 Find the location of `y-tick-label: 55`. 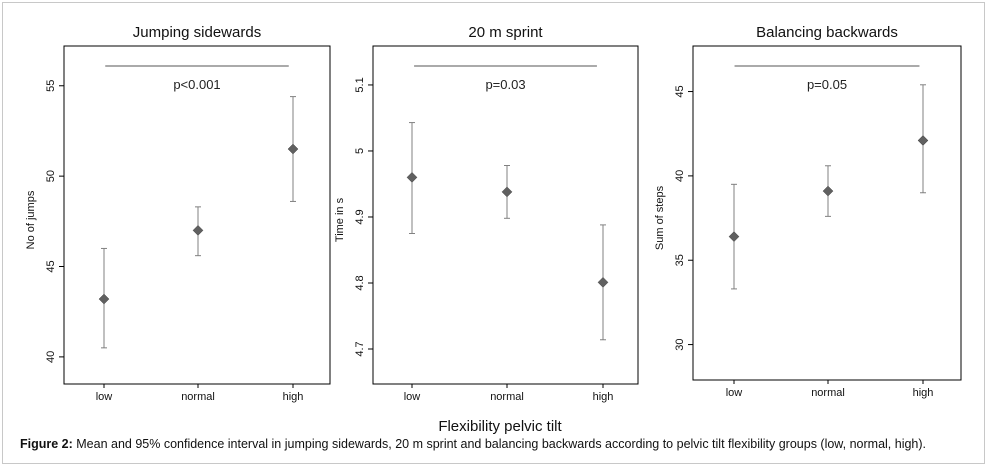

y-tick-label: 55 is located at coordinates (51, 86).